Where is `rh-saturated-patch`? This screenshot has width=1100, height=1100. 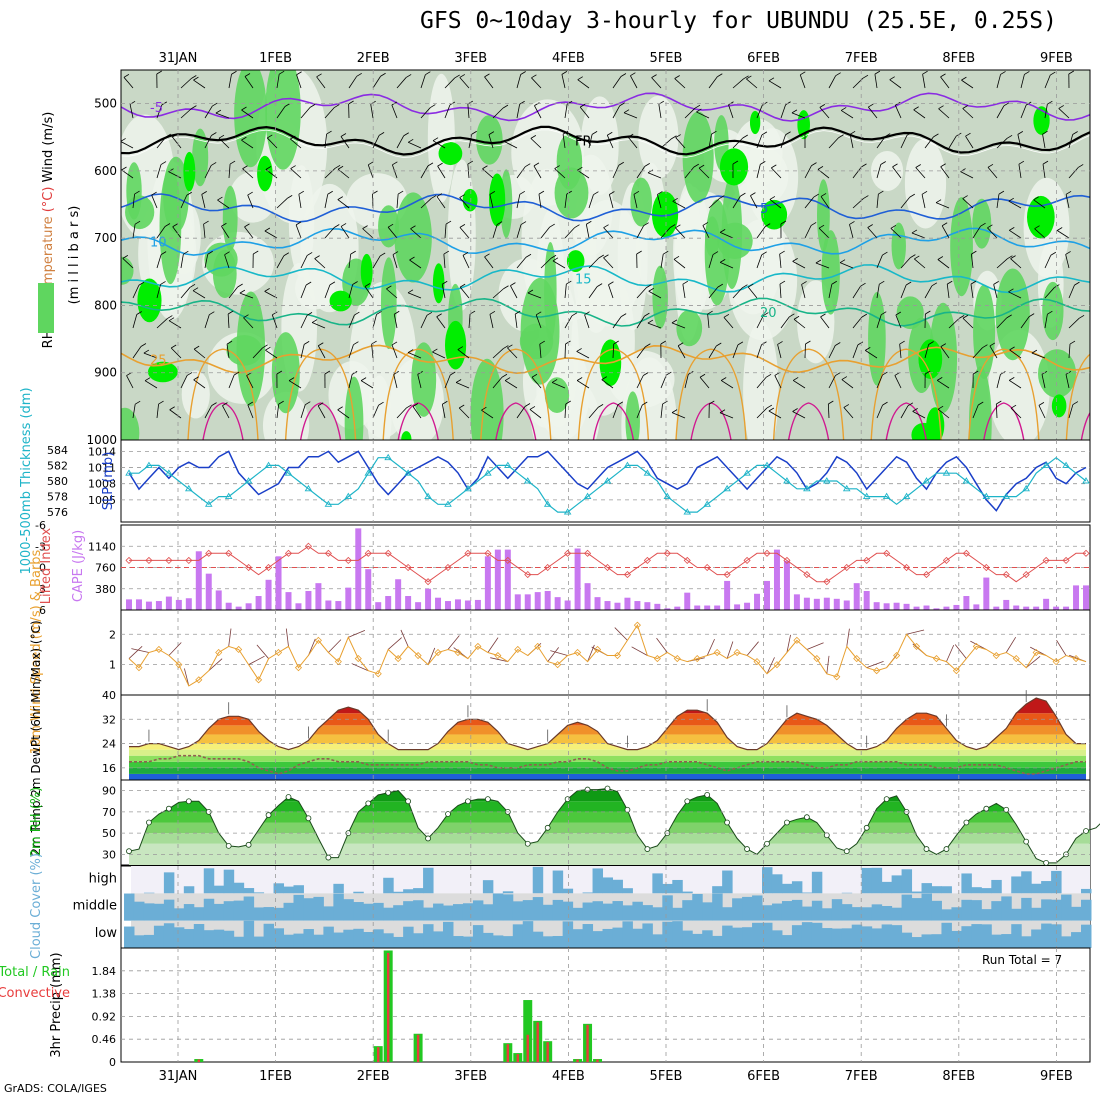 rh-saturated-patch is located at coordinates (406, 435).